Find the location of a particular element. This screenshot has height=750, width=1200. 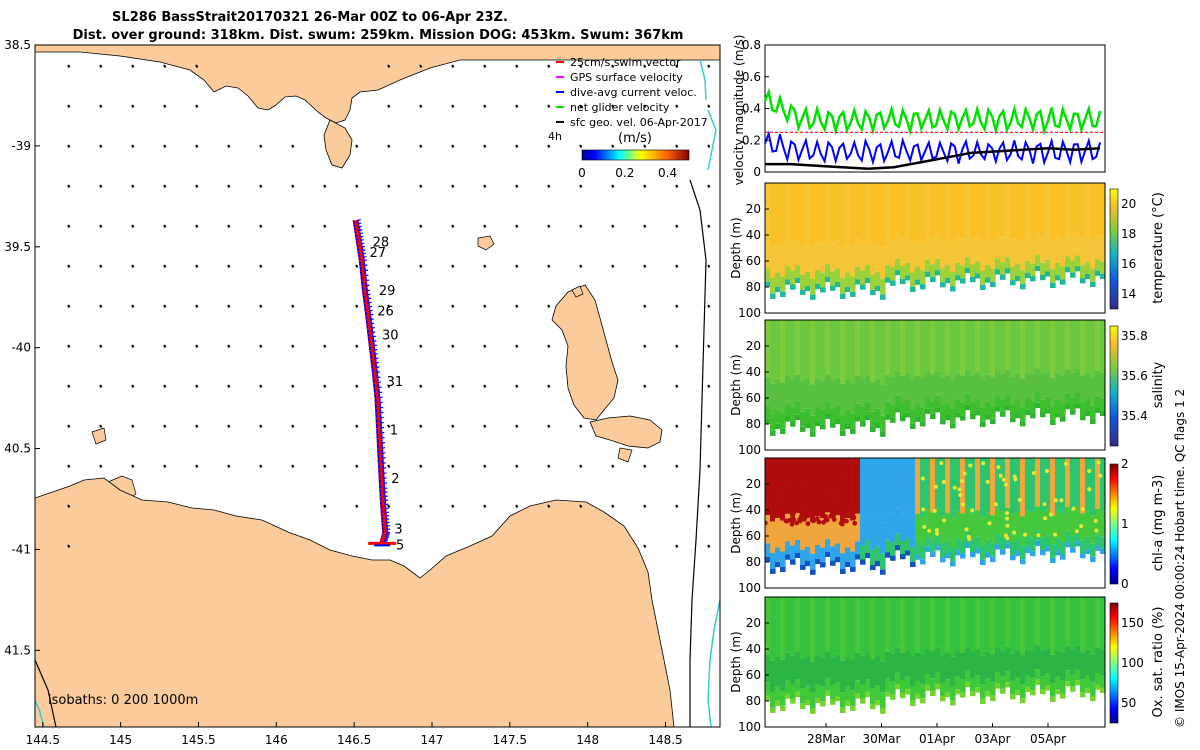

map-x-tick-label: 145 is located at coordinates (120, 740).